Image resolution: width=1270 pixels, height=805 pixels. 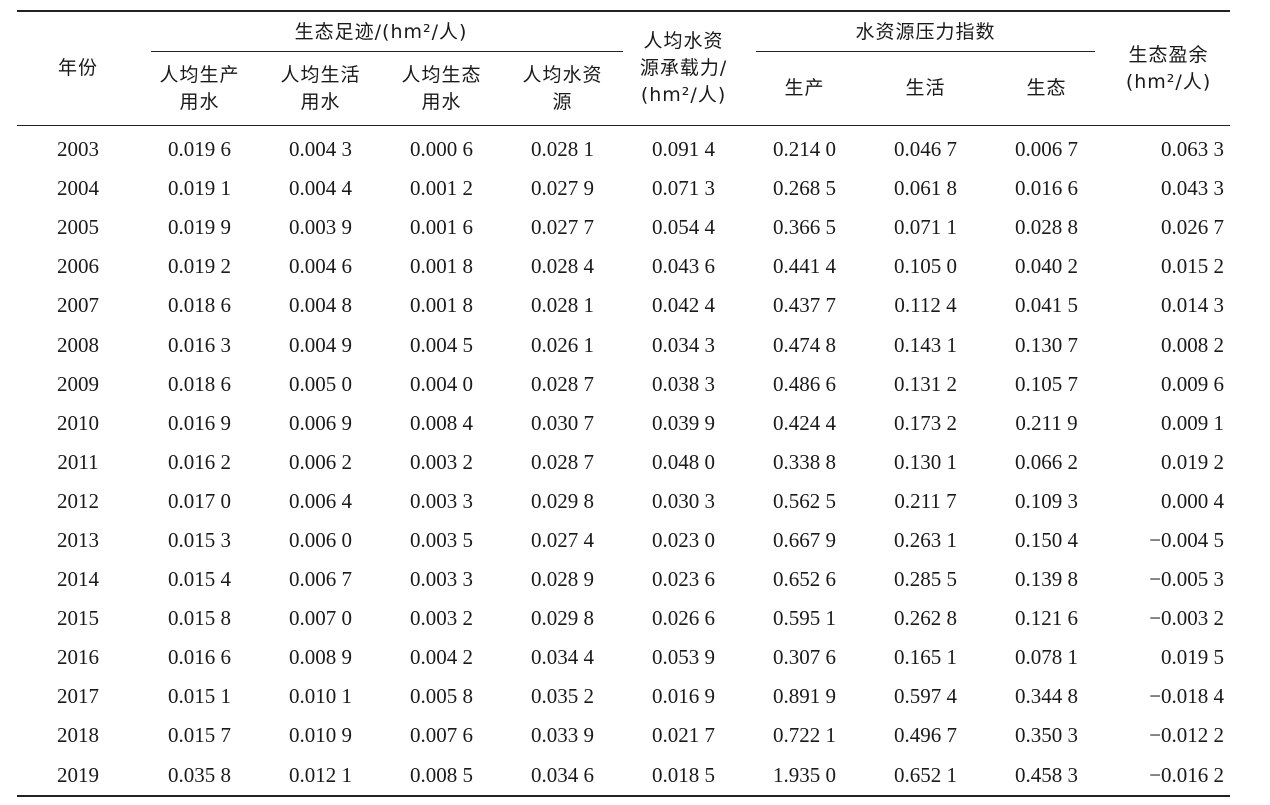 I want to click on header-domestic-water-line-1: 人均生活, so click(x=320, y=74).